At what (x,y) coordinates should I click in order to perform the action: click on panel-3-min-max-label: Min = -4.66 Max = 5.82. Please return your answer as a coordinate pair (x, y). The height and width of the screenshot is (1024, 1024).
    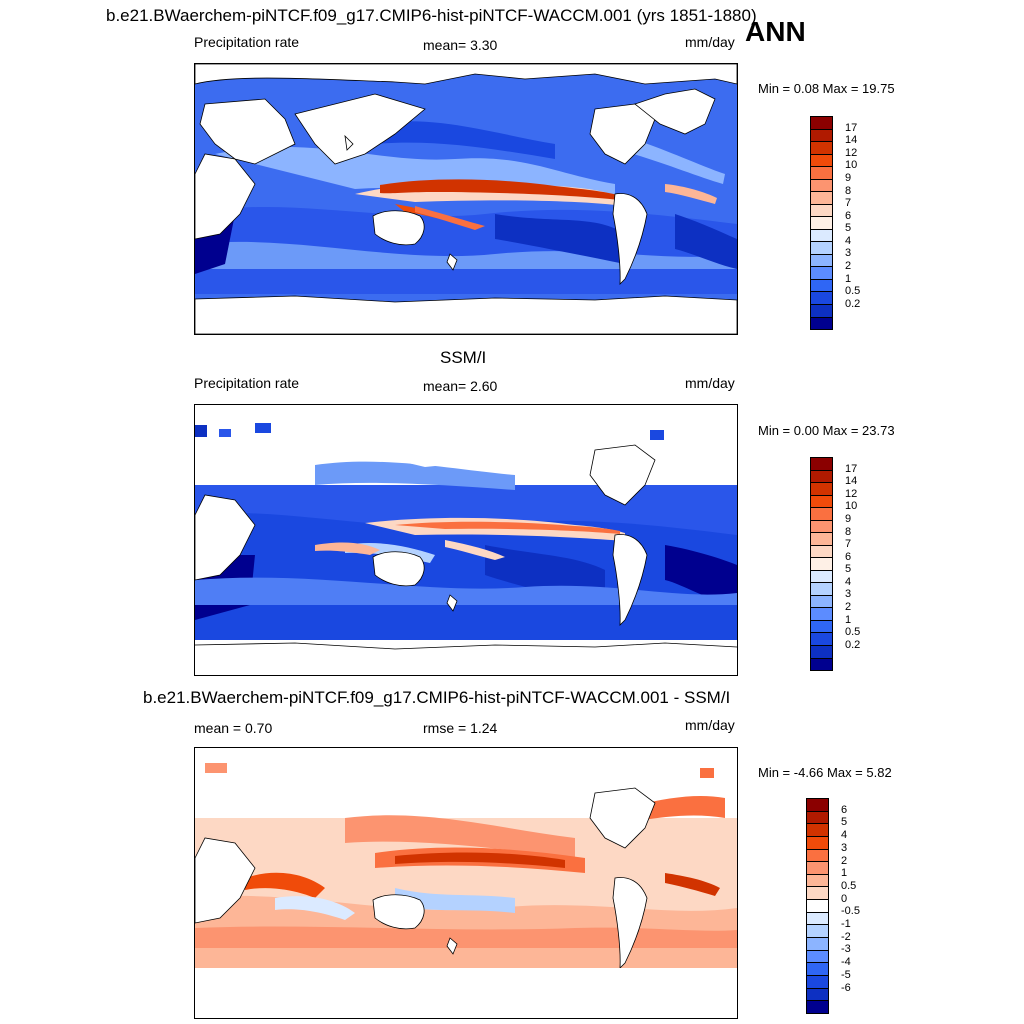
    Looking at the image, I should click on (825, 772).